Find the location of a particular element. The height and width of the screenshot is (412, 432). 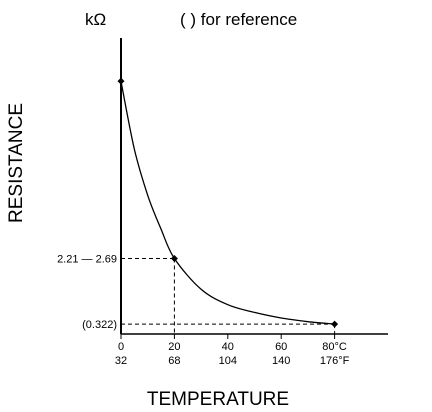

y-axis-label: RESISTANCE is located at coordinates (16, 163).